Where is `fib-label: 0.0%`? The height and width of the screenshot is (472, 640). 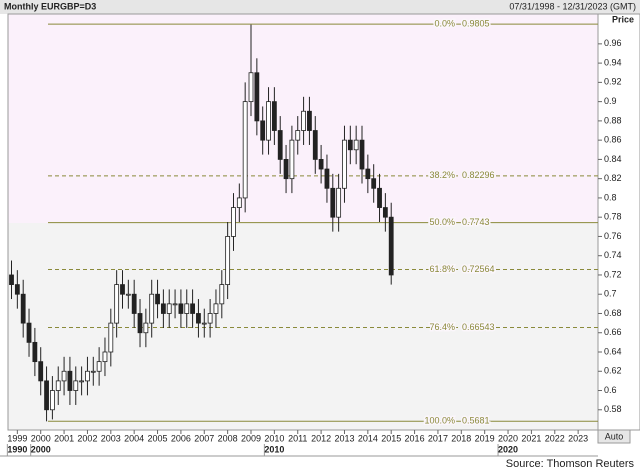
fib-label: 0.0% is located at coordinates (444, 23).